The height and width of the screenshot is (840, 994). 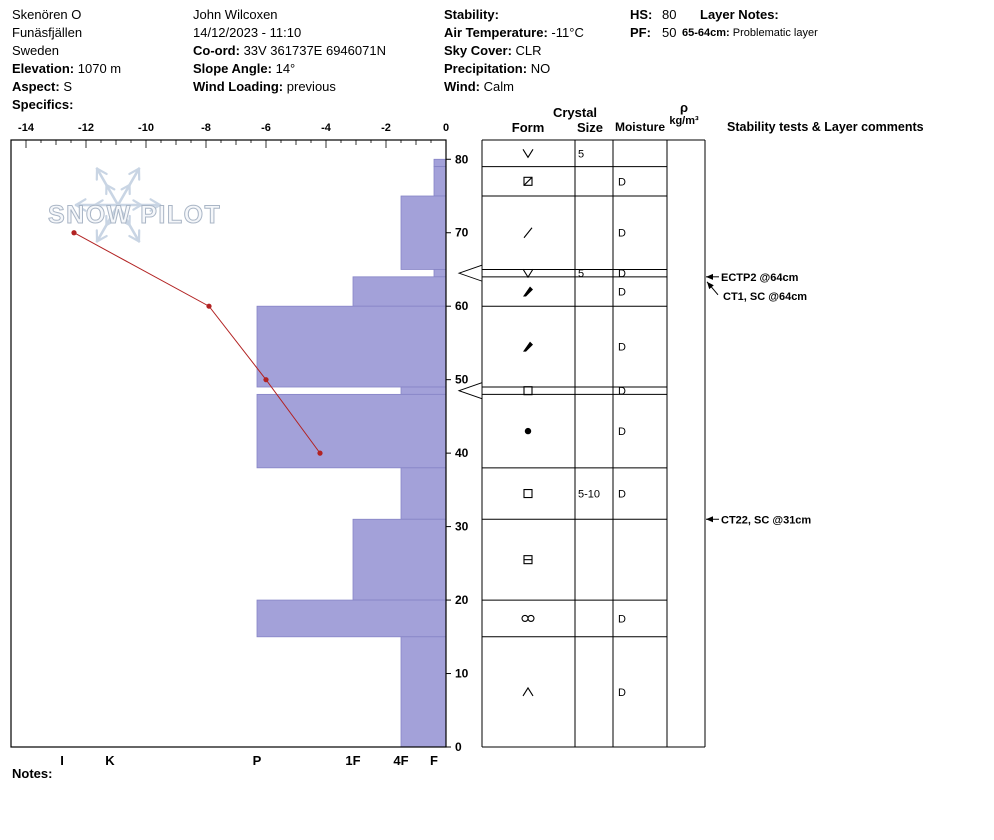 I want to click on wind-loading-label: Wind Loading:, so click(x=238, y=86).